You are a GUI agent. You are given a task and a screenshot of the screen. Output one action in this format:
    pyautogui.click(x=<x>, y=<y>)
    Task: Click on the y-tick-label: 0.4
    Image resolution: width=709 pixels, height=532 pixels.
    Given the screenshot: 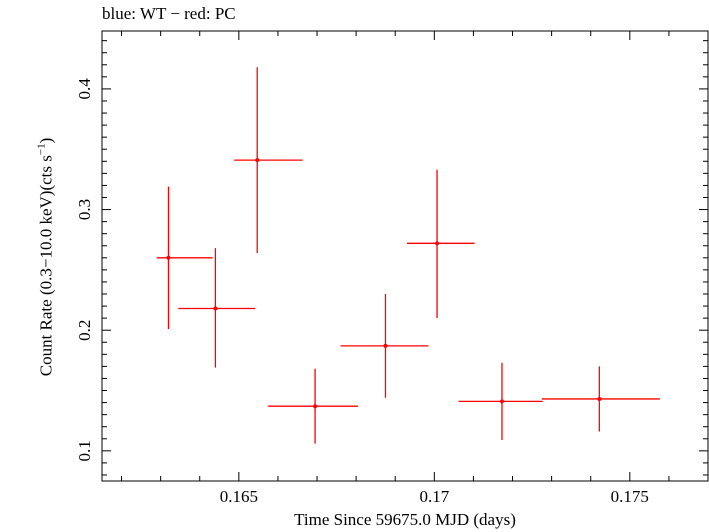 What is the action you would take?
    pyautogui.click(x=84, y=89)
    